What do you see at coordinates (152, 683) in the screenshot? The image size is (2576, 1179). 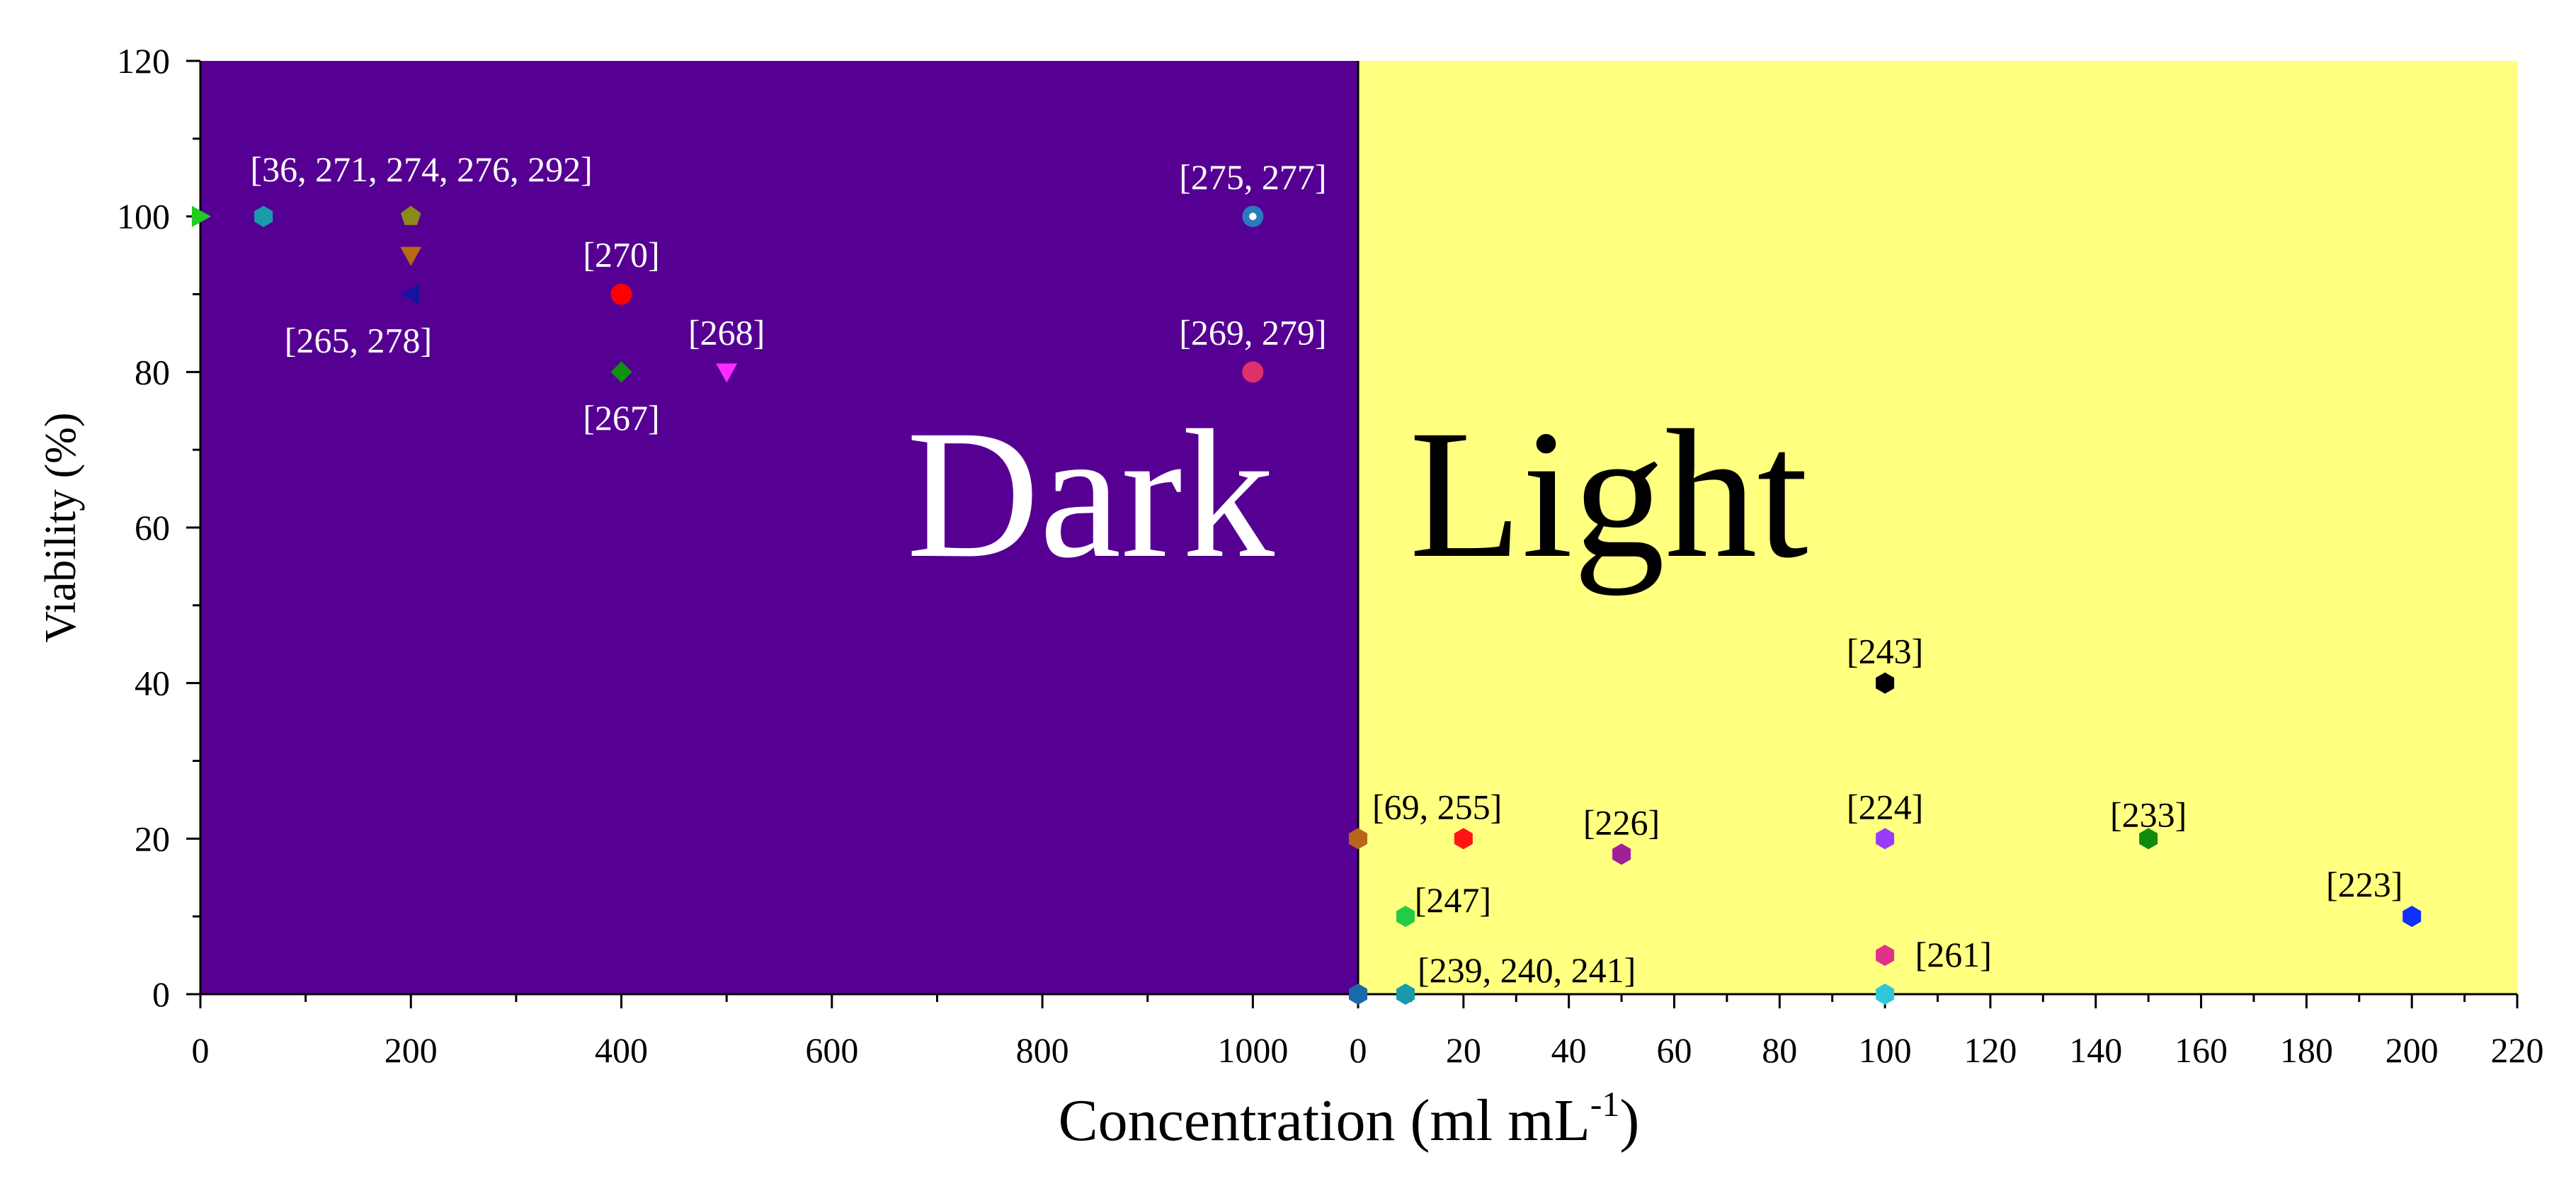 I see `y-tick-label: 40` at bounding box center [152, 683].